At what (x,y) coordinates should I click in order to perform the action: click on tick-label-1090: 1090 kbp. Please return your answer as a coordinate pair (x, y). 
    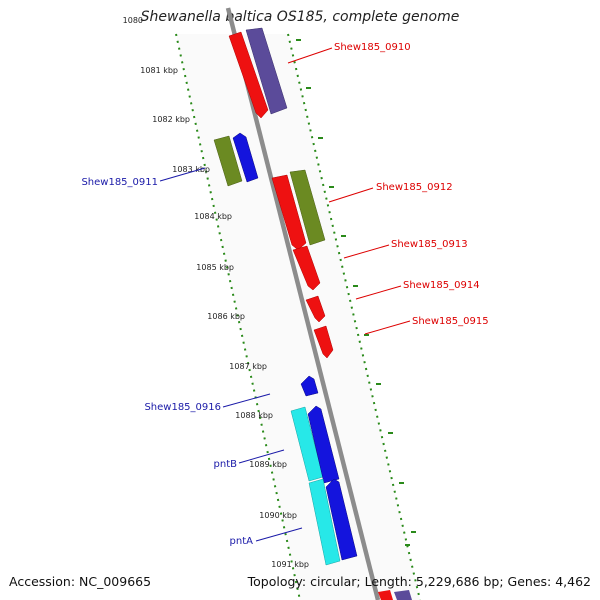
    Looking at the image, I should click on (278, 515).